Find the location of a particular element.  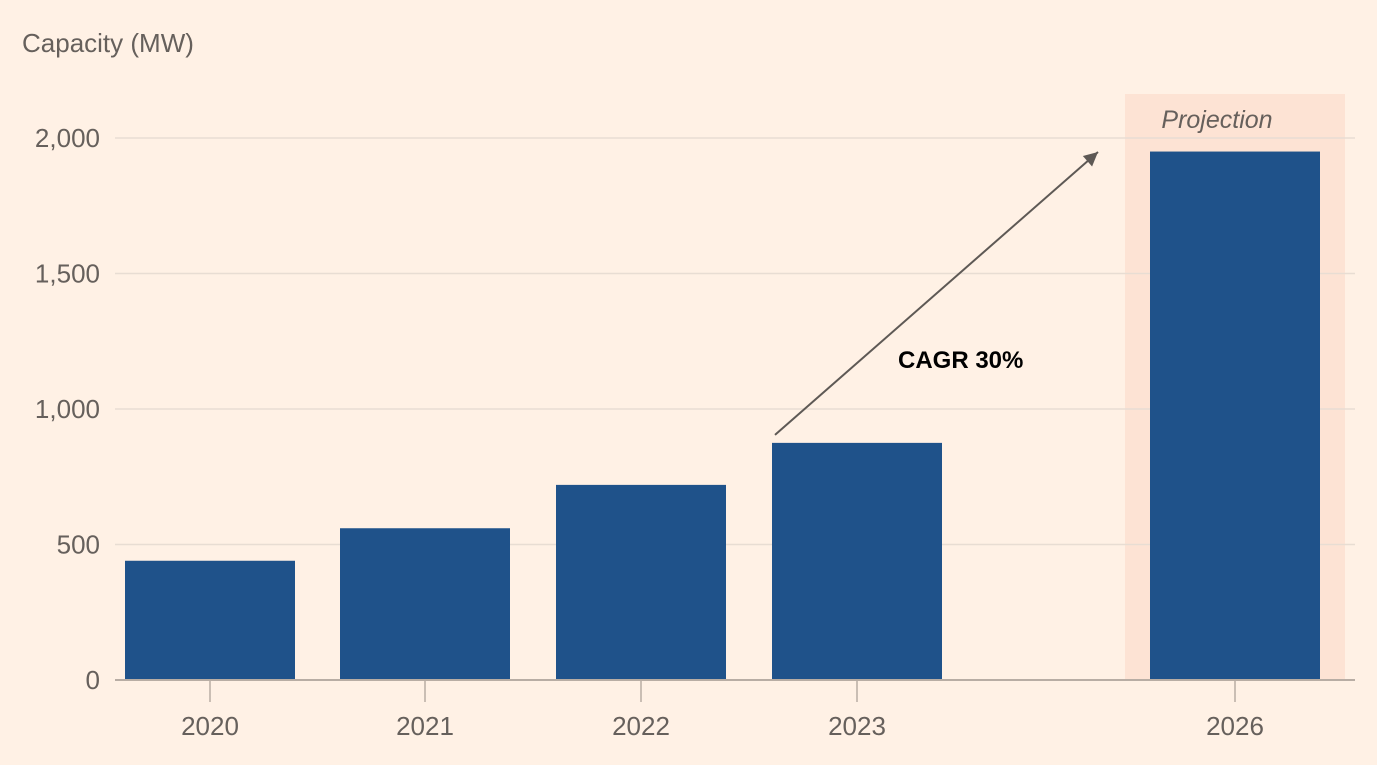

x-tick-label-2026: 2026 is located at coordinates (1235, 726).